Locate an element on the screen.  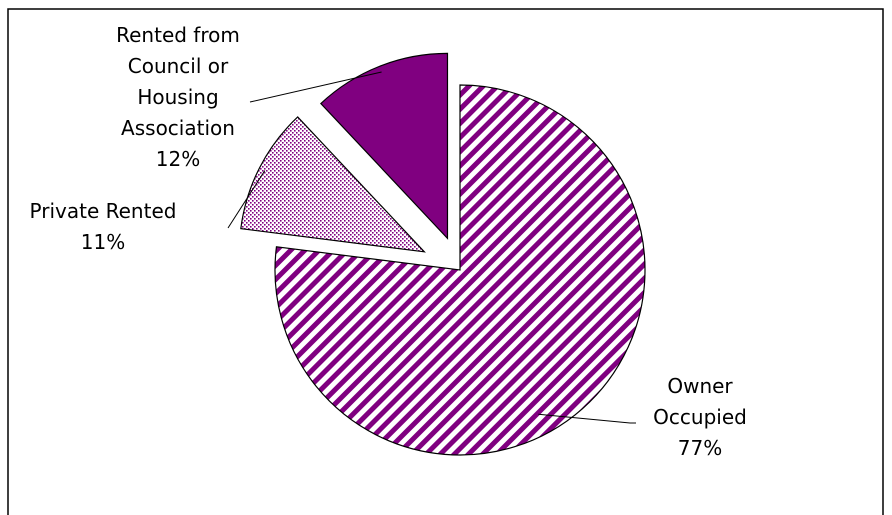
slice-label: Owner Occupied 77% is located at coordinates (700, 417).